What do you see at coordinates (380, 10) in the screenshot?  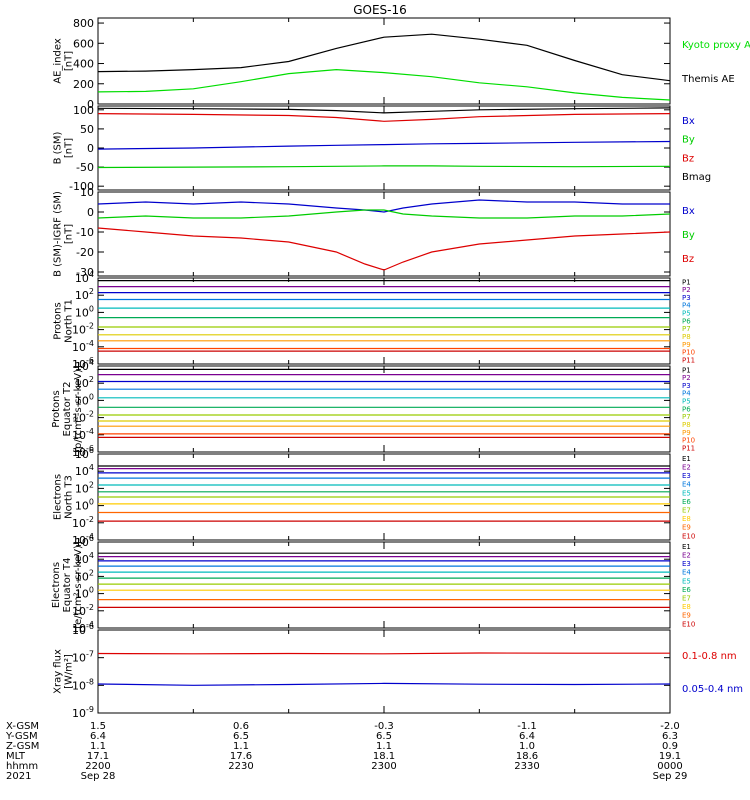 I see `figure-title: GOES-16` at bounding box center [380, 10].